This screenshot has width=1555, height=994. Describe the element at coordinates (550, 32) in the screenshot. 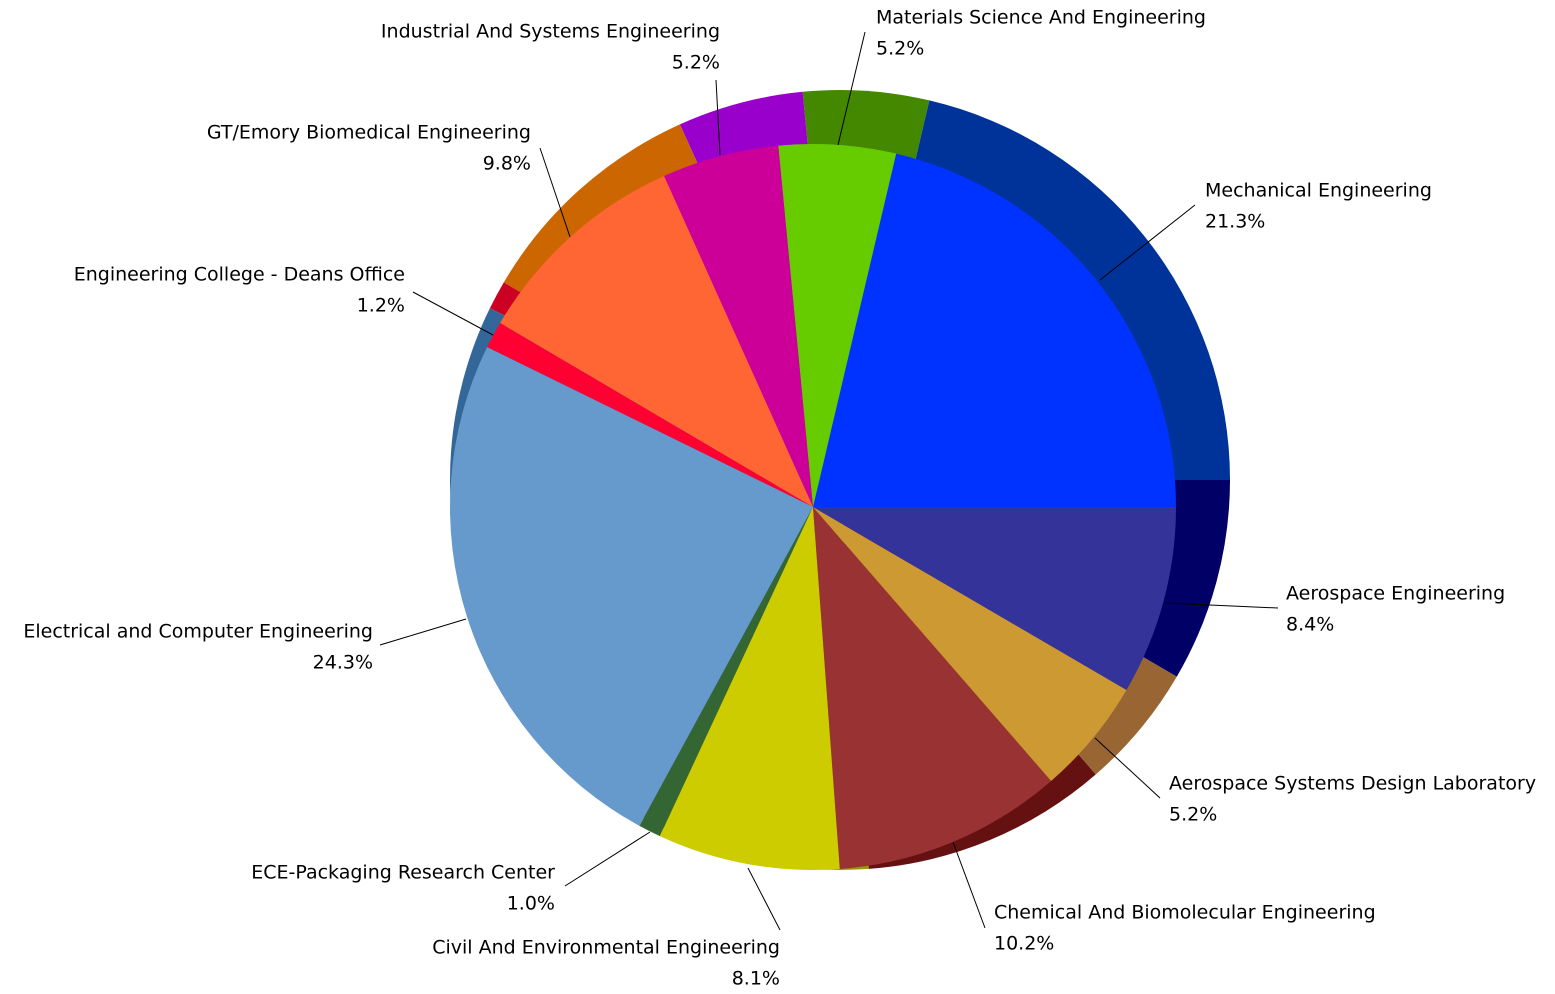

I see `slice-label: Industrial And Systems Engineering` at that location.